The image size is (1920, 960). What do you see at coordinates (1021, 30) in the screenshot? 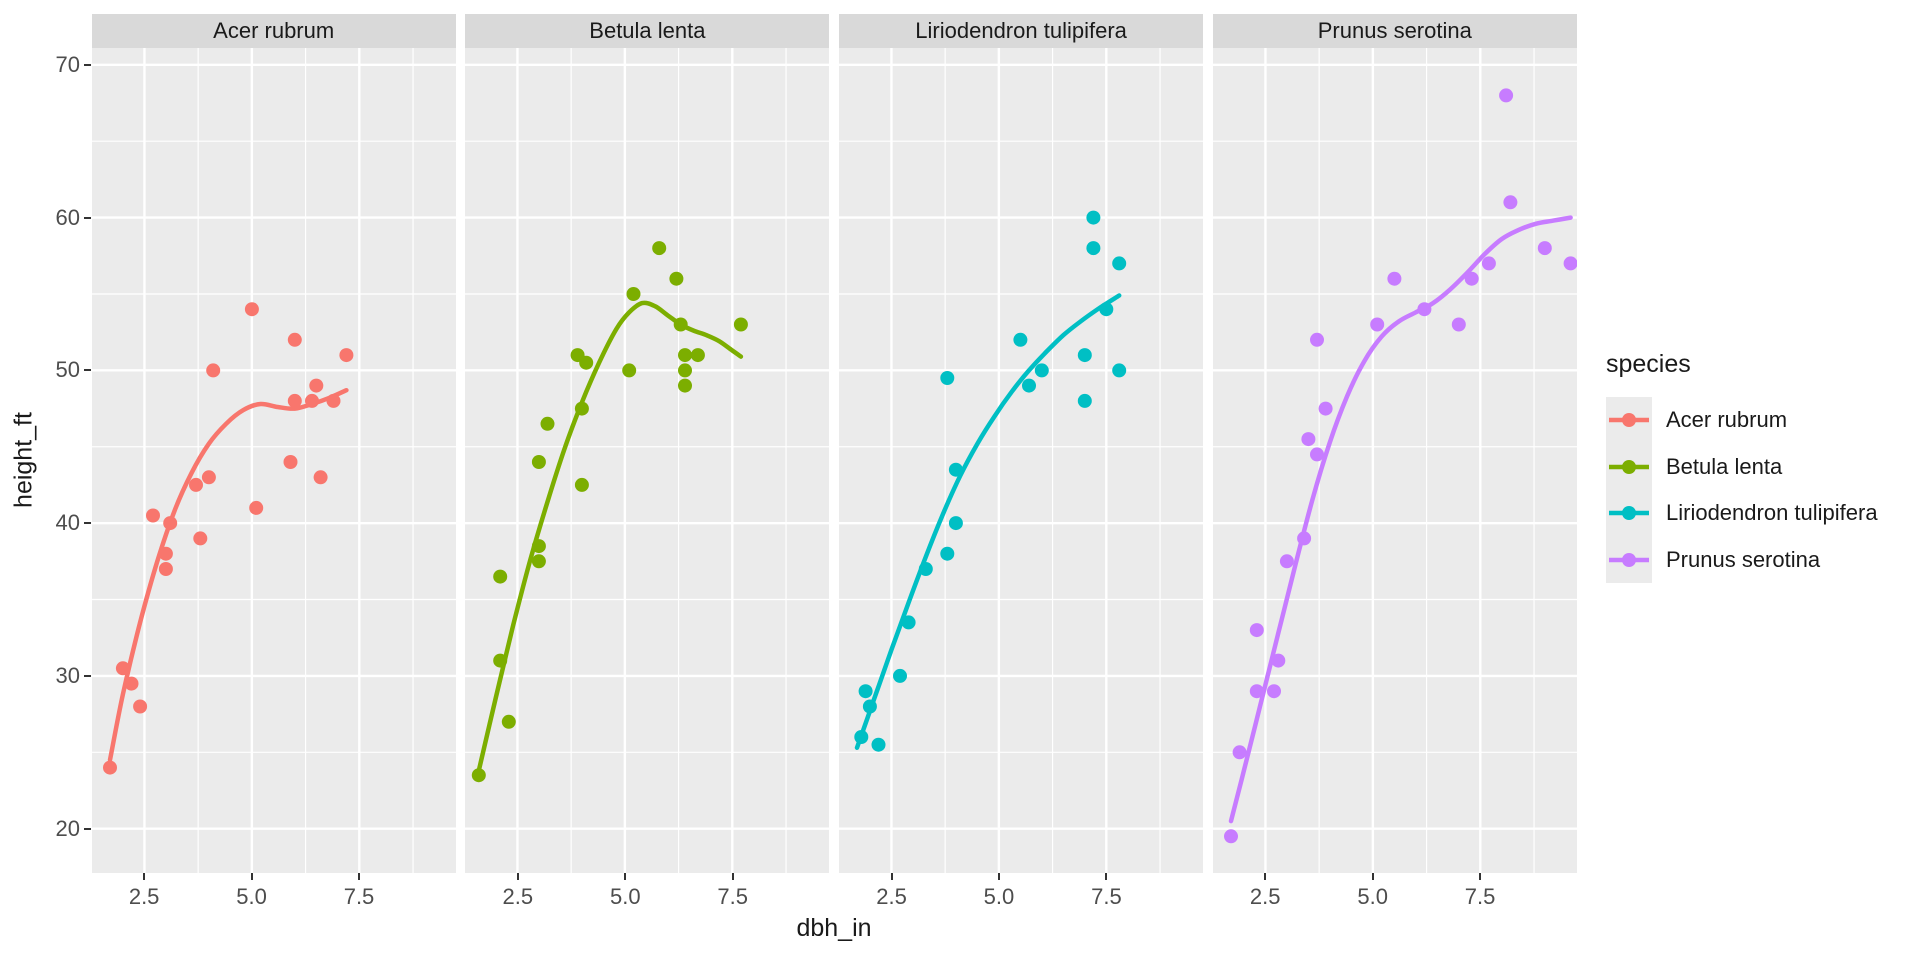
I see `facet-strip: Liriodendron tulipifera` at bounding box center [1021, 30].